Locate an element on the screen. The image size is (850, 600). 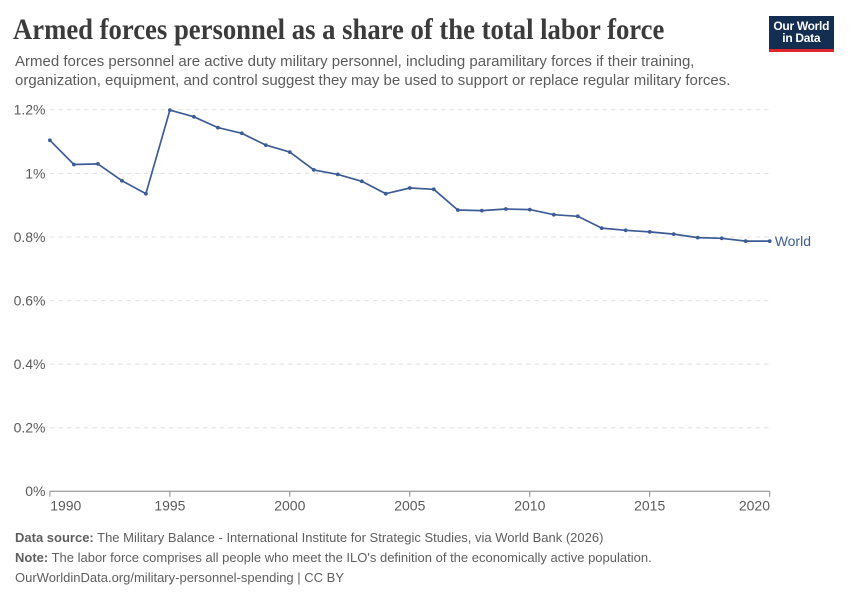
svg-text: 2005 is located at coordinates (409, 505).